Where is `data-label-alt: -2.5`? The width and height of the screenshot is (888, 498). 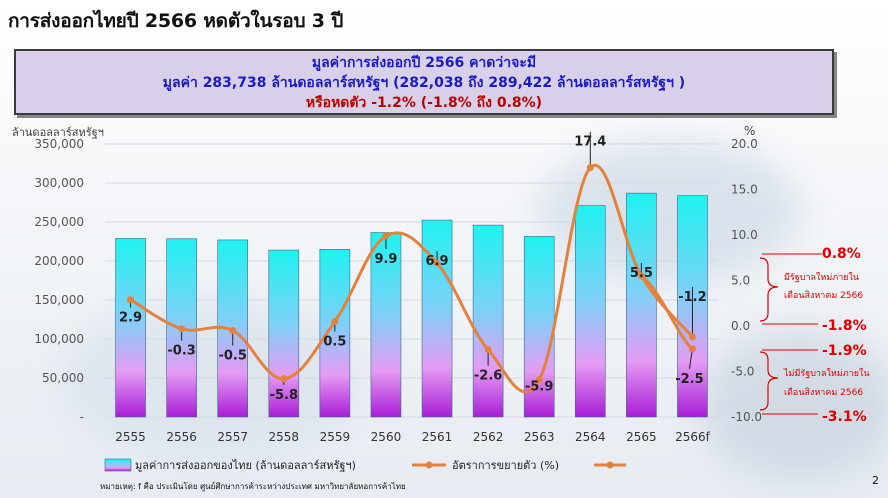
data-label-alt: -2.5 is located at coordinates (689, 379).